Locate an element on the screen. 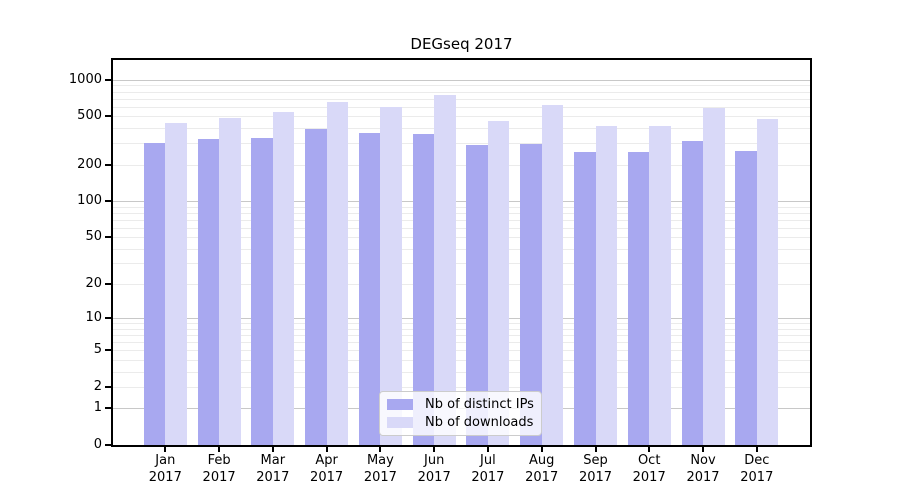 This screenshot has width=900, height=500. bar-dec-distinct-ips is located at coordinates (746, 298).